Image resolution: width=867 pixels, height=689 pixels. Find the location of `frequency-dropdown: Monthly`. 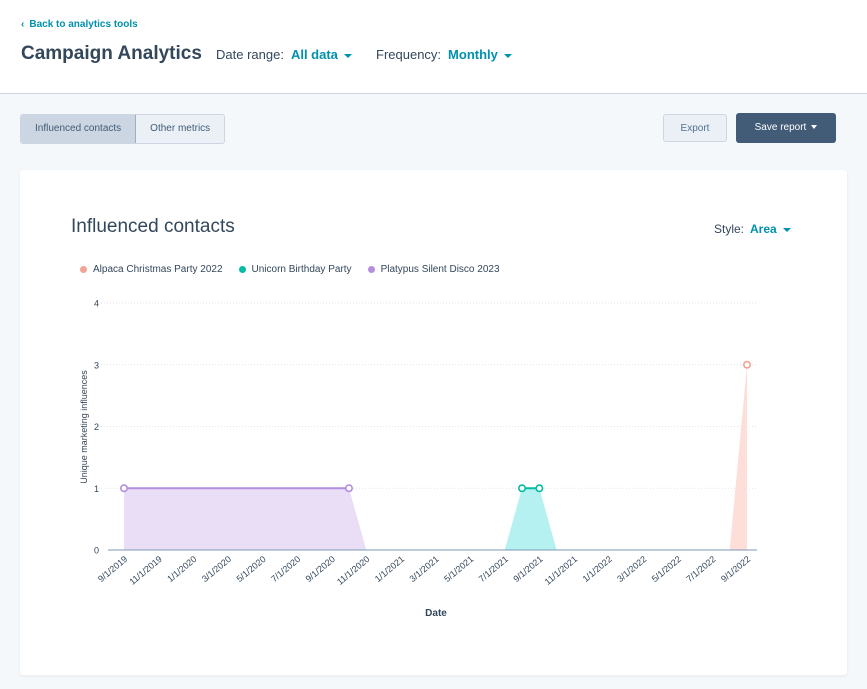

frequency-dropdown: Monthly is located at coordinates (473, 54).